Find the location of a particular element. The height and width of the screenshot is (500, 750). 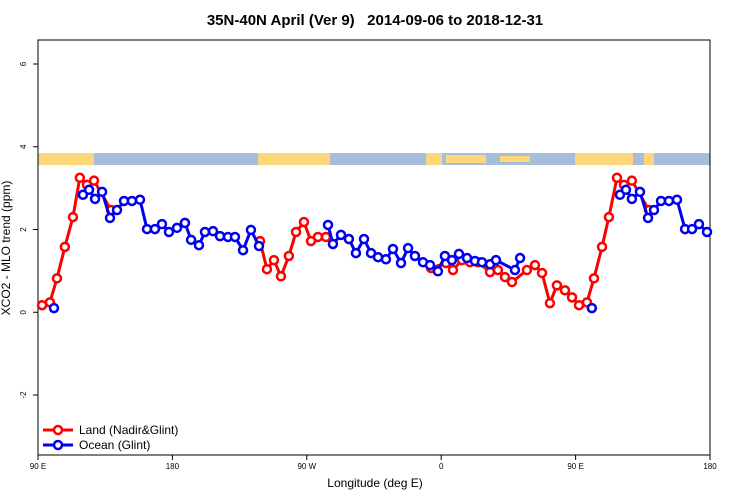

y-tick-label: 0 is located at coordinates (23, 311).